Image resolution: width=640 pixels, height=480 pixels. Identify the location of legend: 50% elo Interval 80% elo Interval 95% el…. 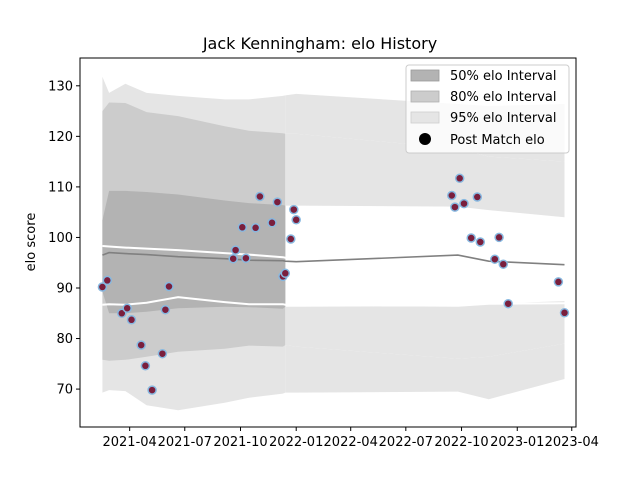
(487, 109).